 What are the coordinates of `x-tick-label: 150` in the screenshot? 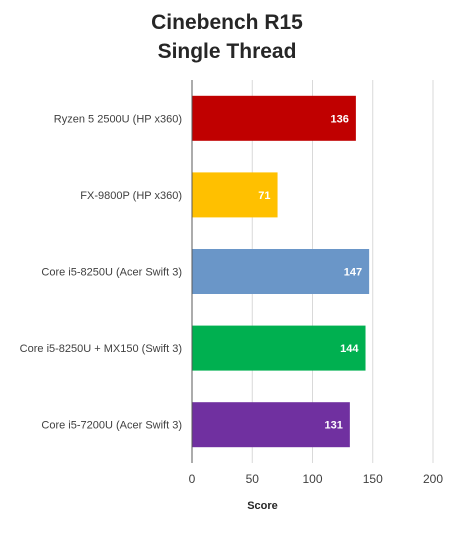 It's located at (373, 479).